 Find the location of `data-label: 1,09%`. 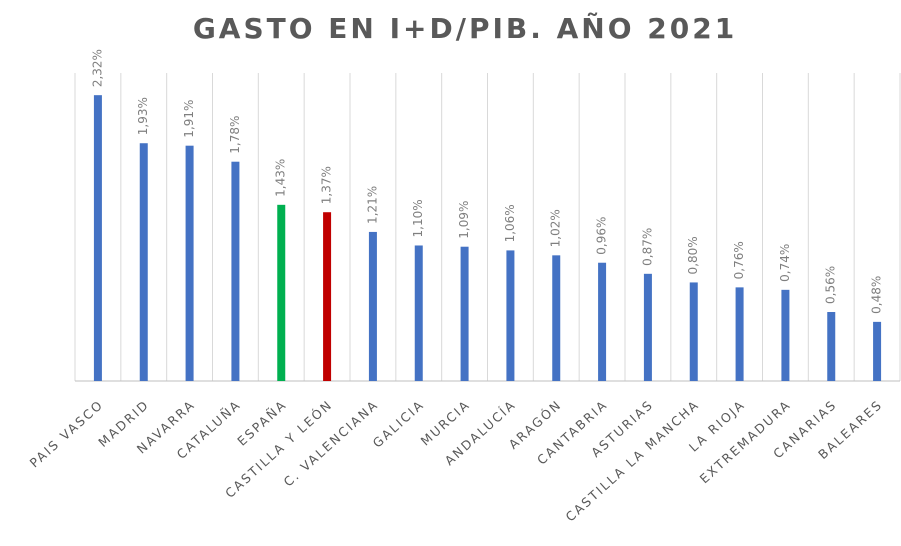

data-label: 1,09% is located at coordinates (464, 220).